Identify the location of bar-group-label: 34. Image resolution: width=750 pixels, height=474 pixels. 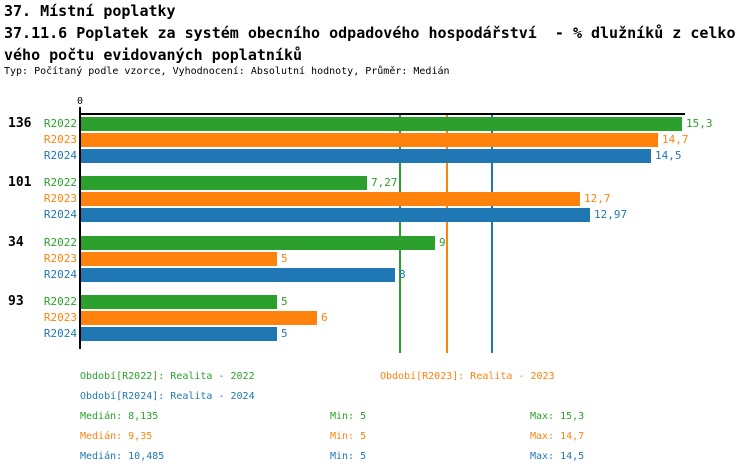
(16, 242).